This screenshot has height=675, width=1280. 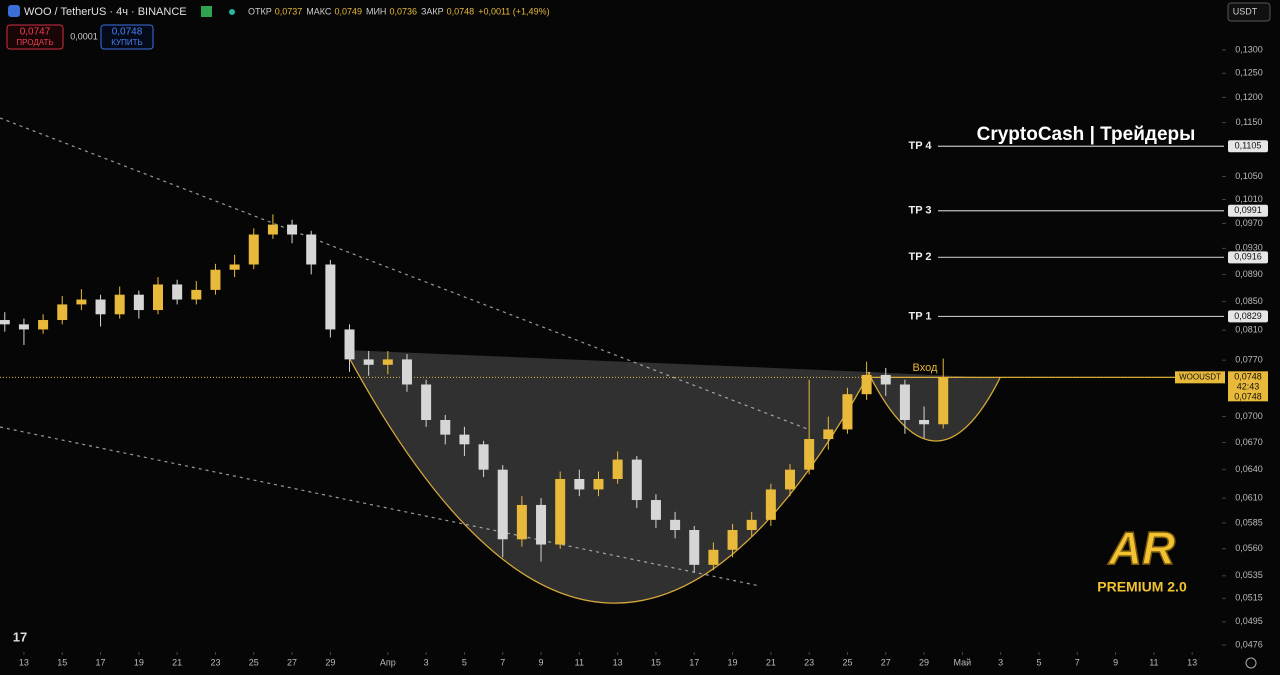 What do you see at coordinates (289, 11) in the screenshot?
I see `ohlc-value: 0,0737` at bounding box center [289, 11].